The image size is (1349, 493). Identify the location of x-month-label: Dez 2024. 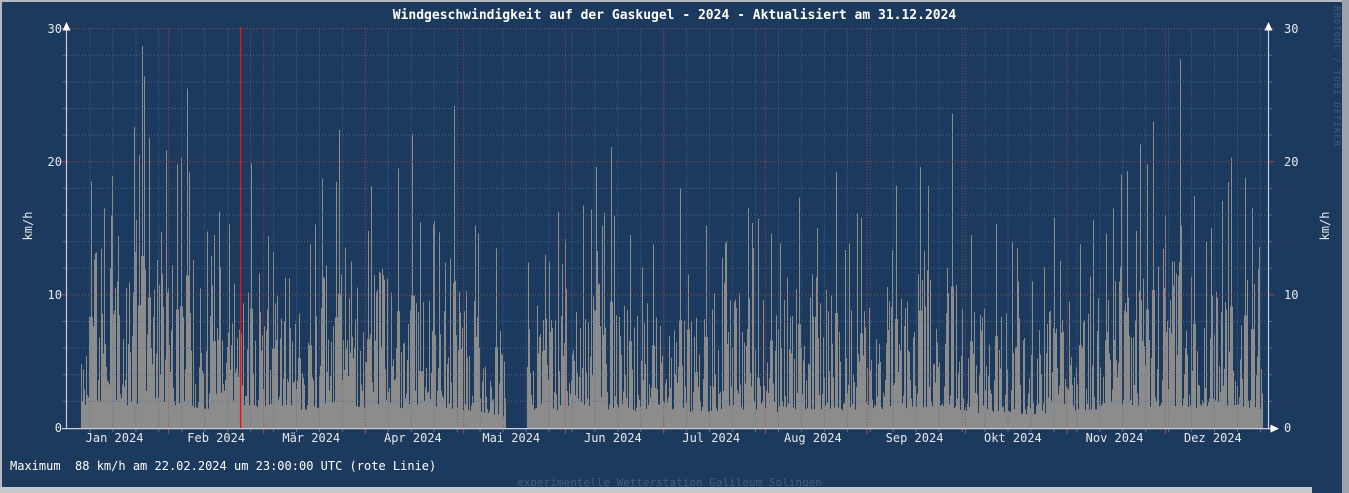
(1212, 438).